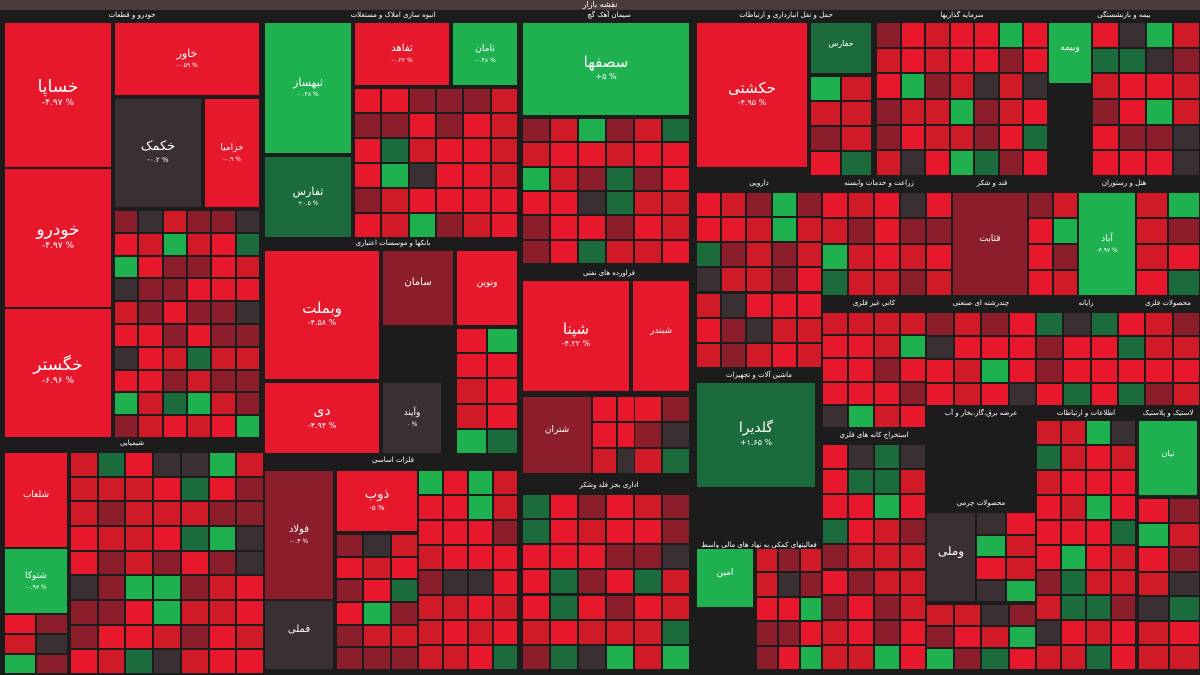 This screenshot has height=675, width=1200. I want to click on tile-3: خکمک -۰.۲ %, so click(158, 153).